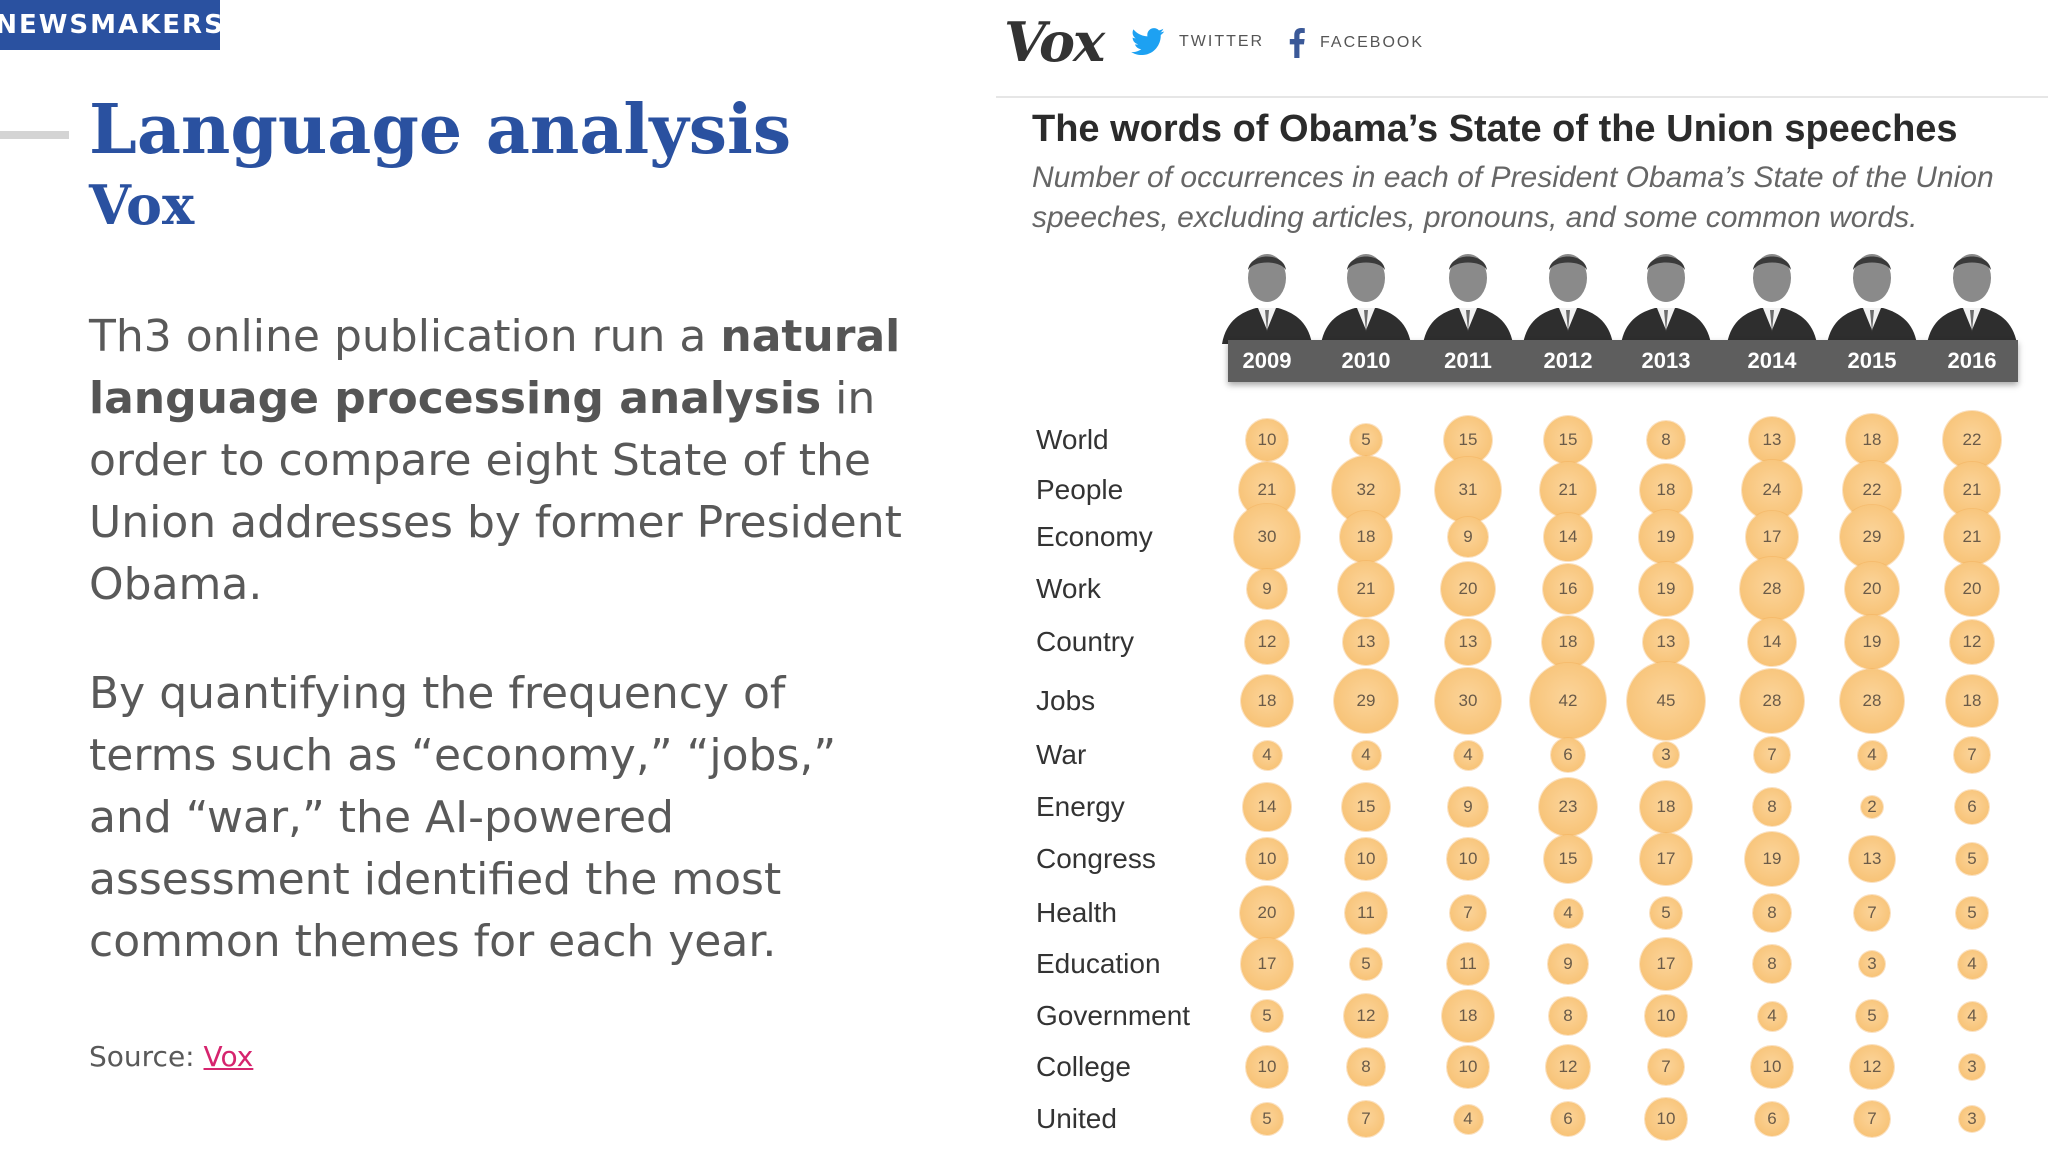  What do you see at coordinates (1267, 755) in the screenshot?
I see `bubble-war-2009` at bounding box center [1267, 755].